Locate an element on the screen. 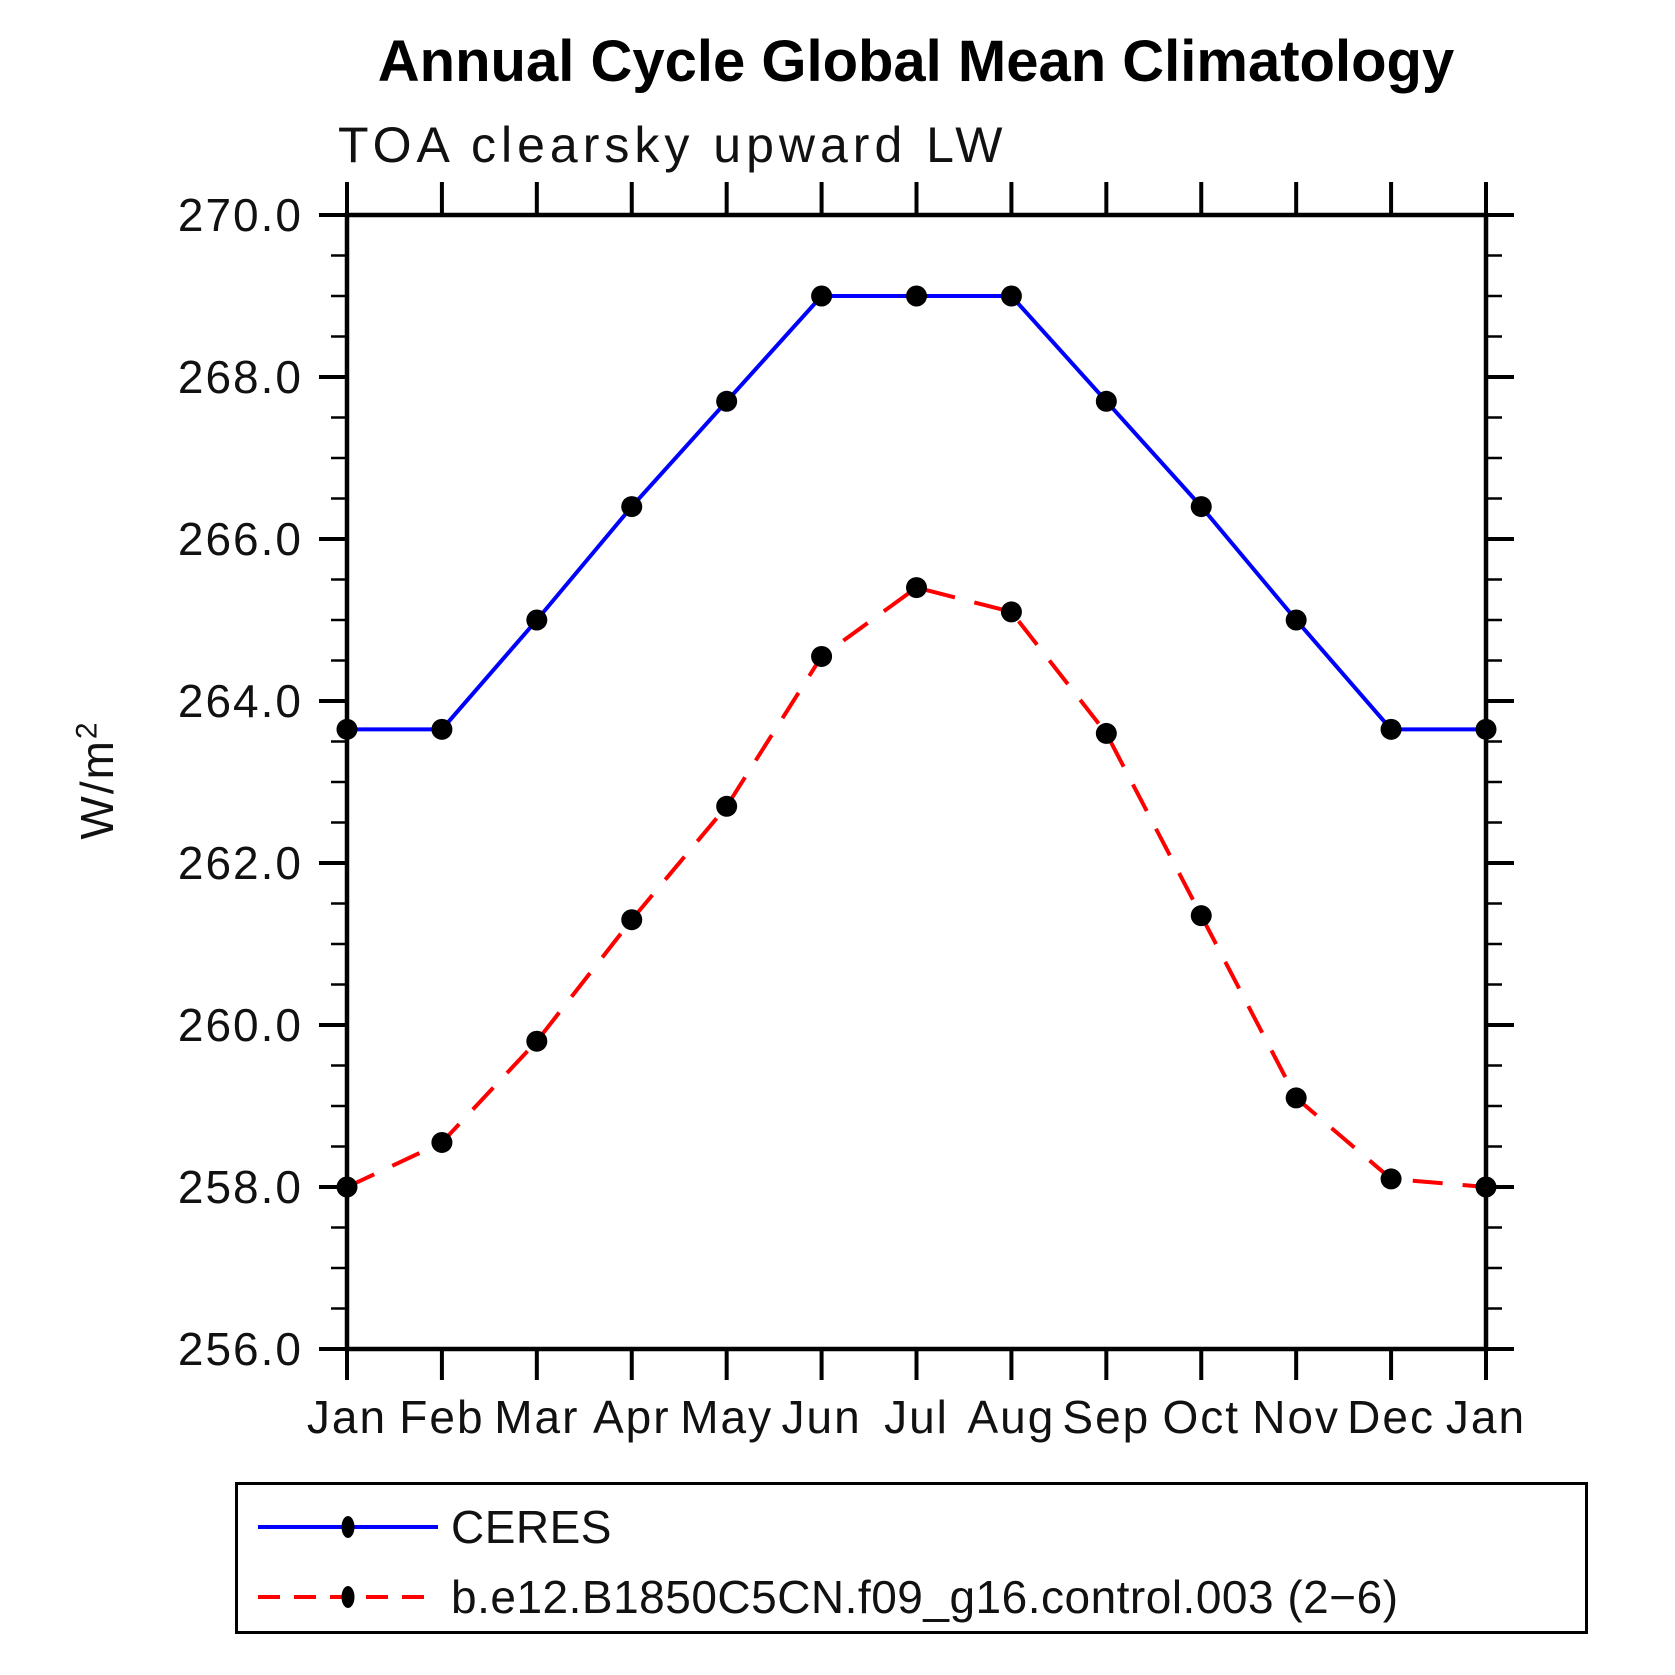 This screenshot has width=1675, height=1675. x-tick-label: Jul is located at coordinates (916, 1417).